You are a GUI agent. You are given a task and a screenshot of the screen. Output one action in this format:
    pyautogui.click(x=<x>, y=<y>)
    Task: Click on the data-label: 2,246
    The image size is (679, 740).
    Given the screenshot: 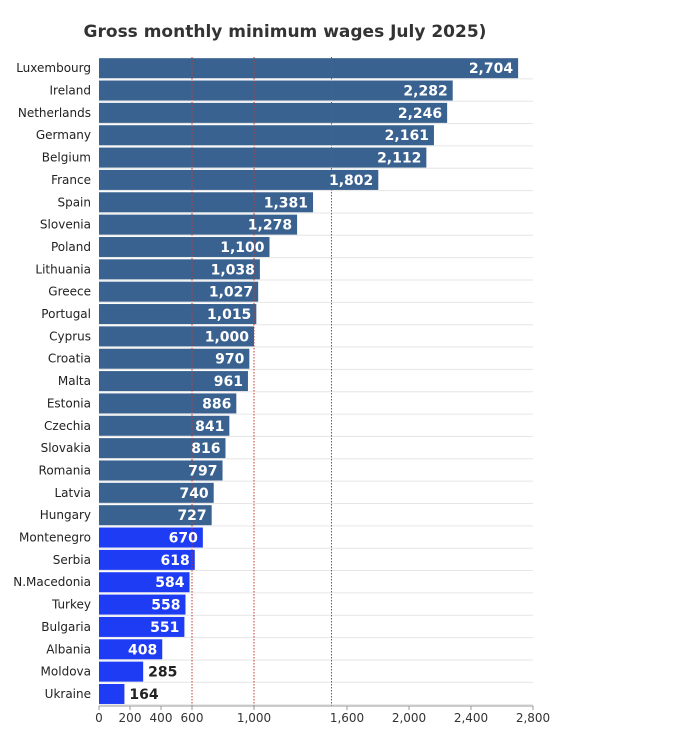 What is the action you would take?
    pyautogui.click(x=420, y=114)
    